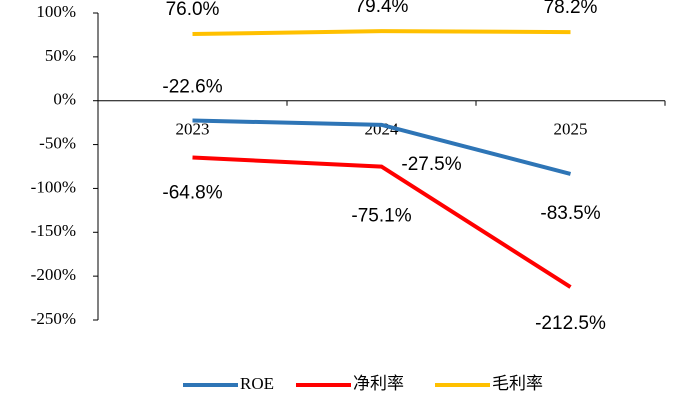 Image resolution: width=683 pixels, height=403 pixels. I want to click on y-tick-label: -250%, so click(53, 318).